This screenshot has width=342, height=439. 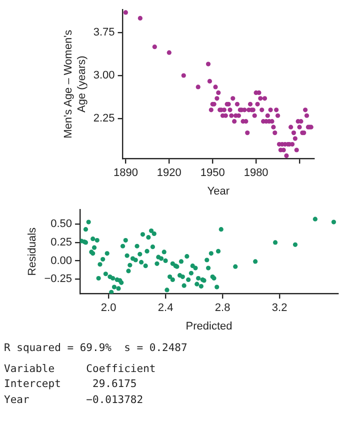 What do you see at coordinates (104, 118) in the screenshot?
I see `y-tick-label: 2.25` at bounding box center [104, 118].